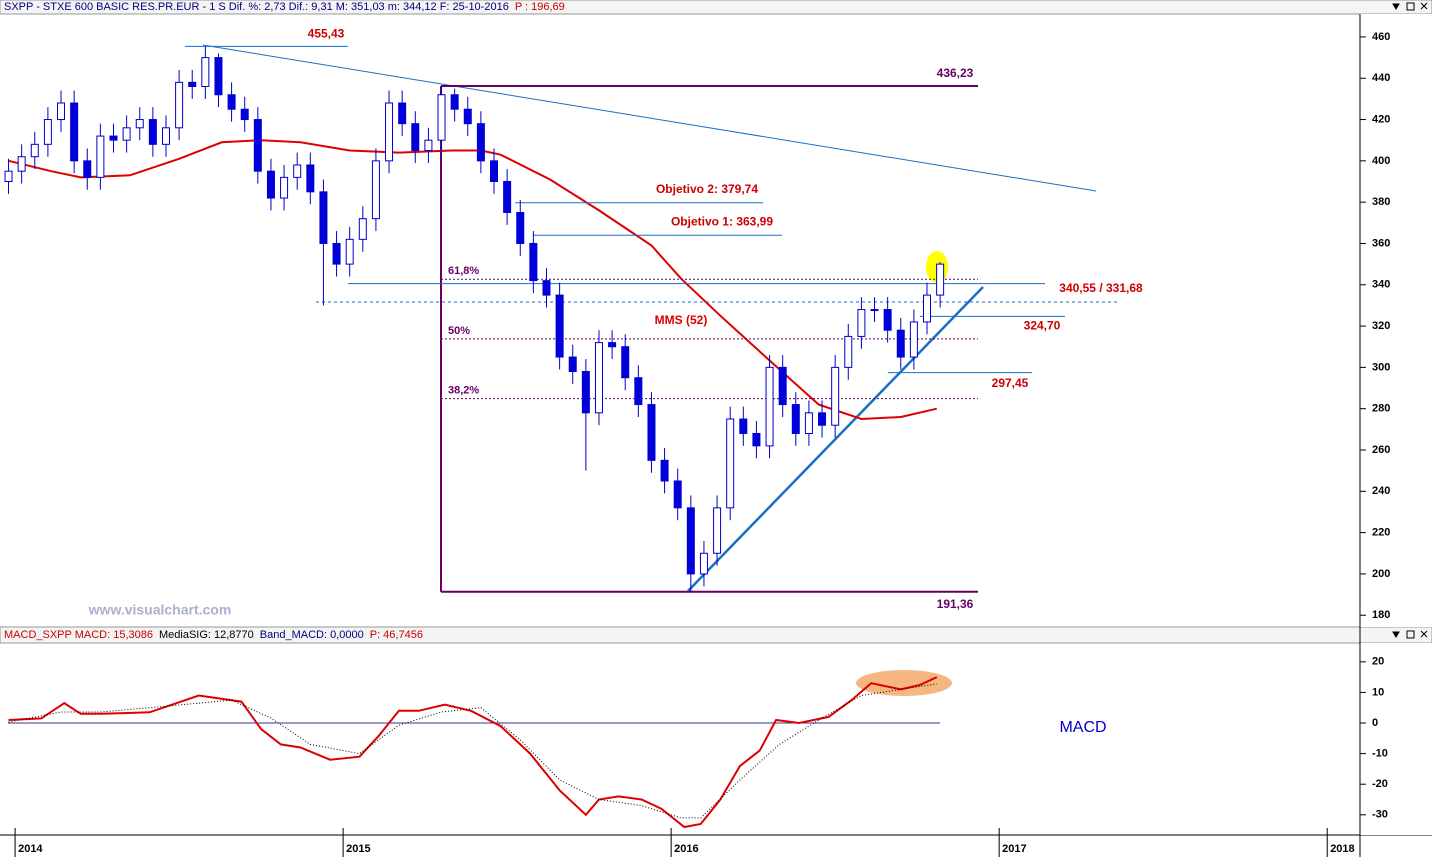 The image size is (1432, 862). Describe the element at coordinates (358, 849) in the screenshot. I see `x-tick-label: 2015` at that location.